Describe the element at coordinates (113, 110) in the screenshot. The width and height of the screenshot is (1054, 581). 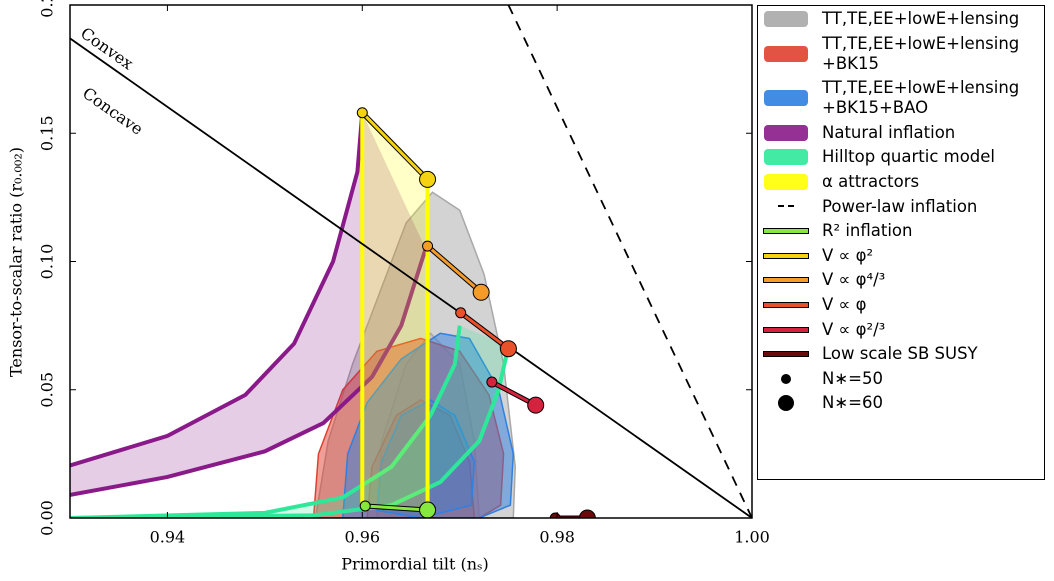
I see `annotation: Concave` at that location.